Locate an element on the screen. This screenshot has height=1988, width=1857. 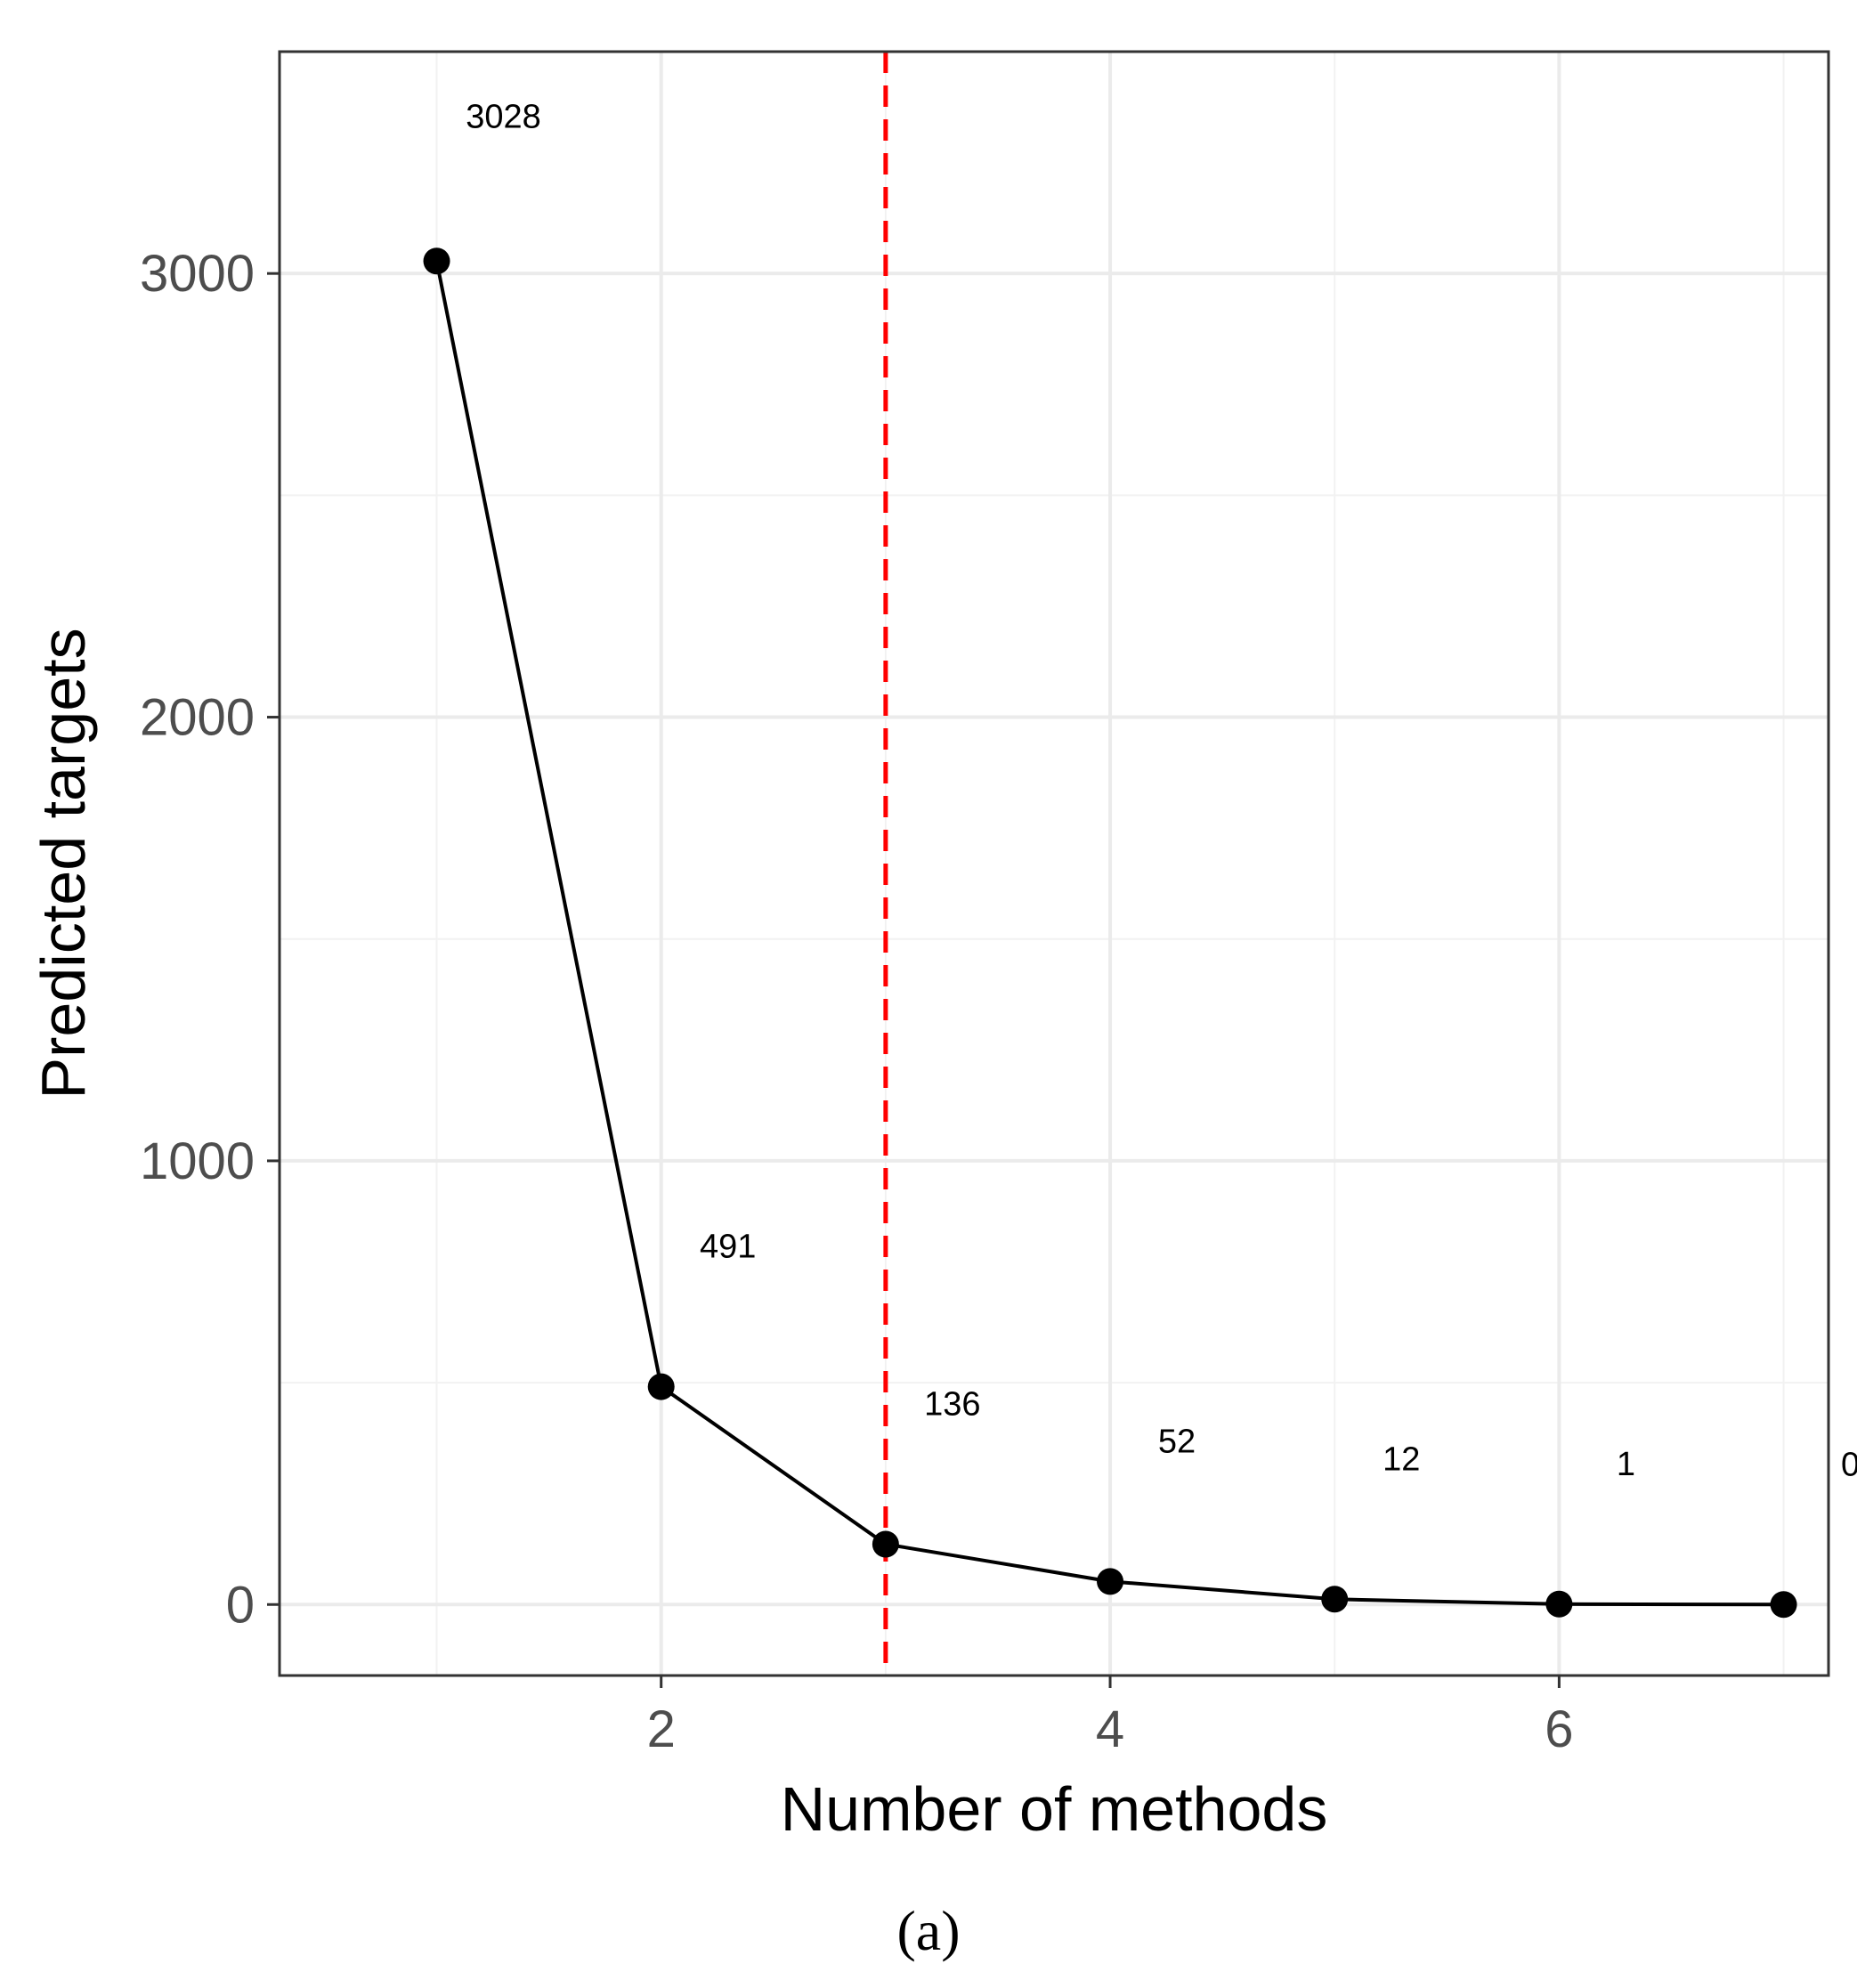
x-axis-title: Number of methods is located at coordinates (1054, 1809).